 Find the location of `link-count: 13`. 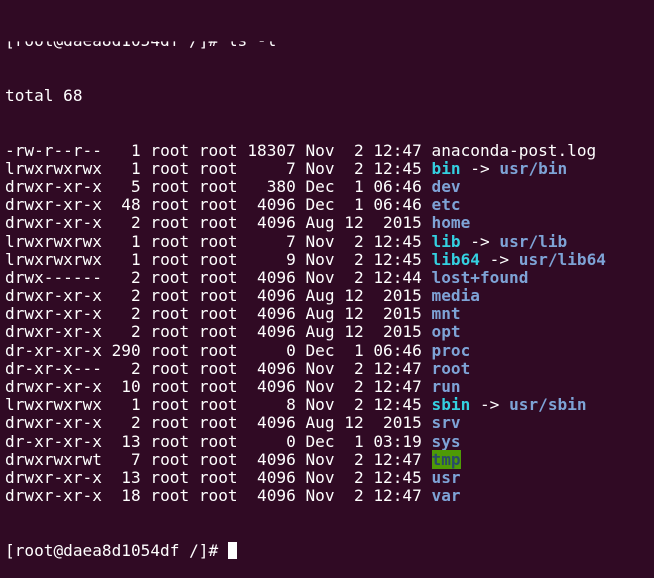

link-count: 13 is located at coordinates (131, 477).